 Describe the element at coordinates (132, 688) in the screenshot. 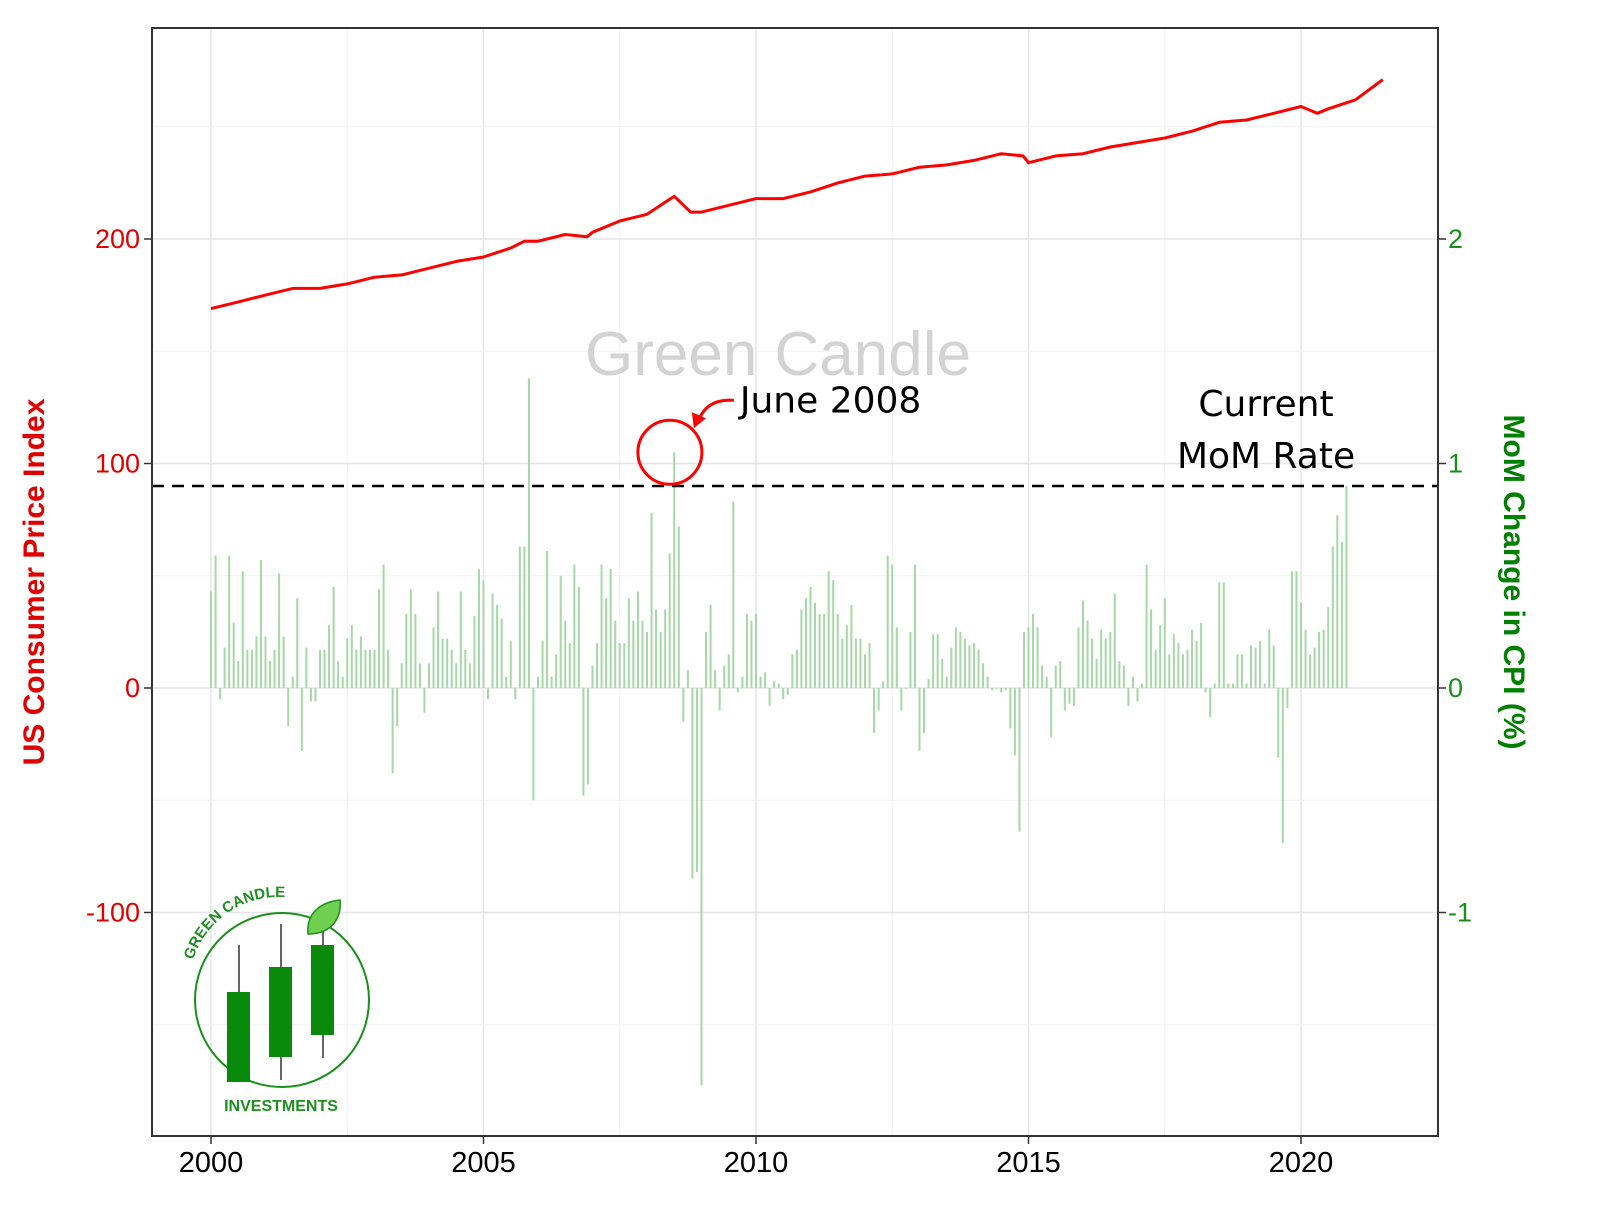

I see `left-tick-label: 0` at that location.